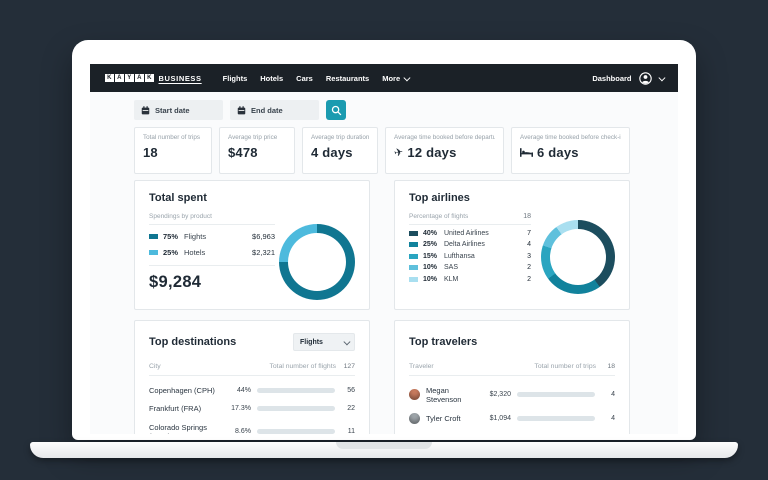 This screenshot has width=768, height=480. Describe the element at coordinates (263, 252) in the screenshot. I see `legend-value: $2,321` at that location.